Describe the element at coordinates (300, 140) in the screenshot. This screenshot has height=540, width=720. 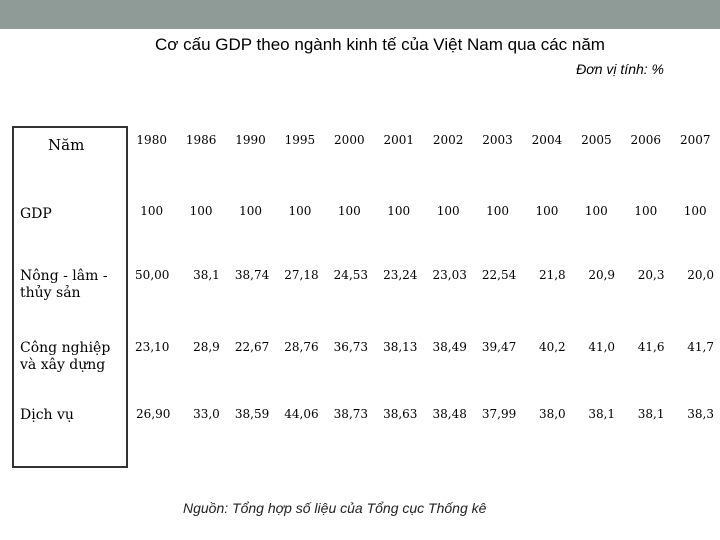
I see `year-header: 1995` at that location.